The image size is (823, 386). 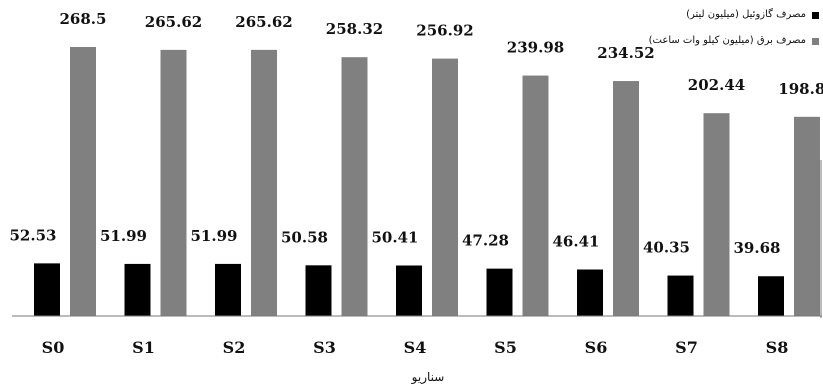 What do you see at coordinates (727, 40) in the screenshot?
I see `legend-label-electricity: مصرف برق (میلیون کیلو وات ساعت)` at bounding box center [727, 40].